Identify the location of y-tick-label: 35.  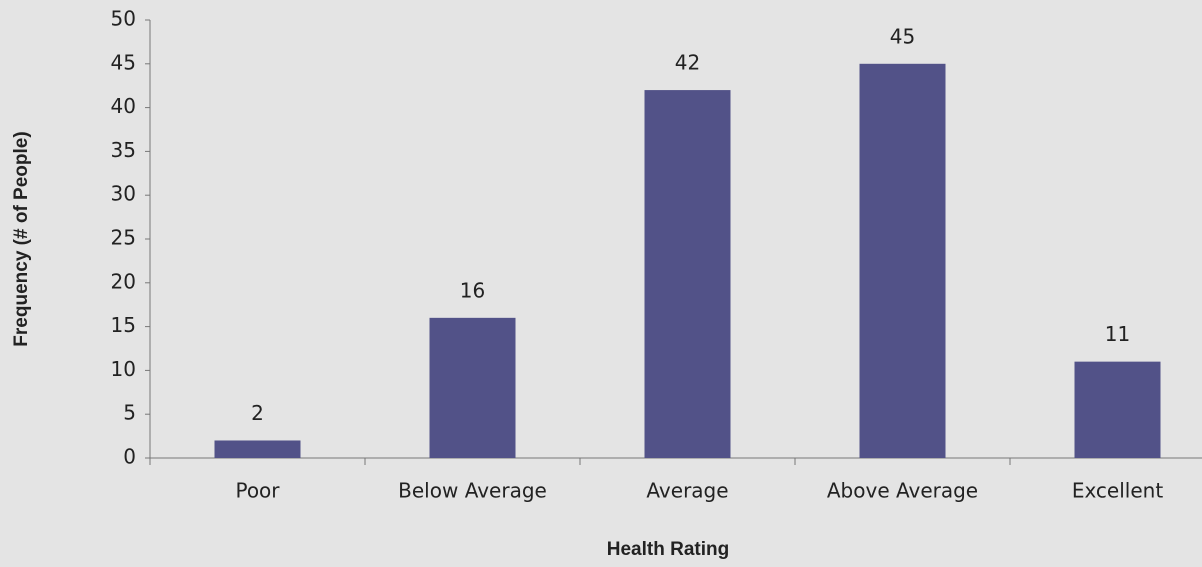
(123, 150).